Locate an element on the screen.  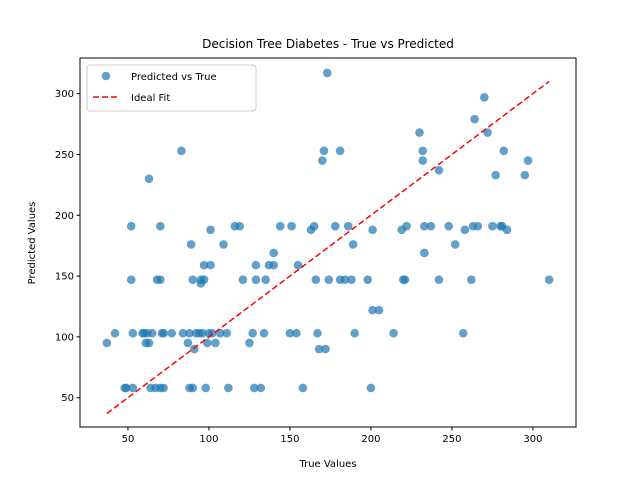
x-tick-label: 50 is located at coordinates (128, 439).